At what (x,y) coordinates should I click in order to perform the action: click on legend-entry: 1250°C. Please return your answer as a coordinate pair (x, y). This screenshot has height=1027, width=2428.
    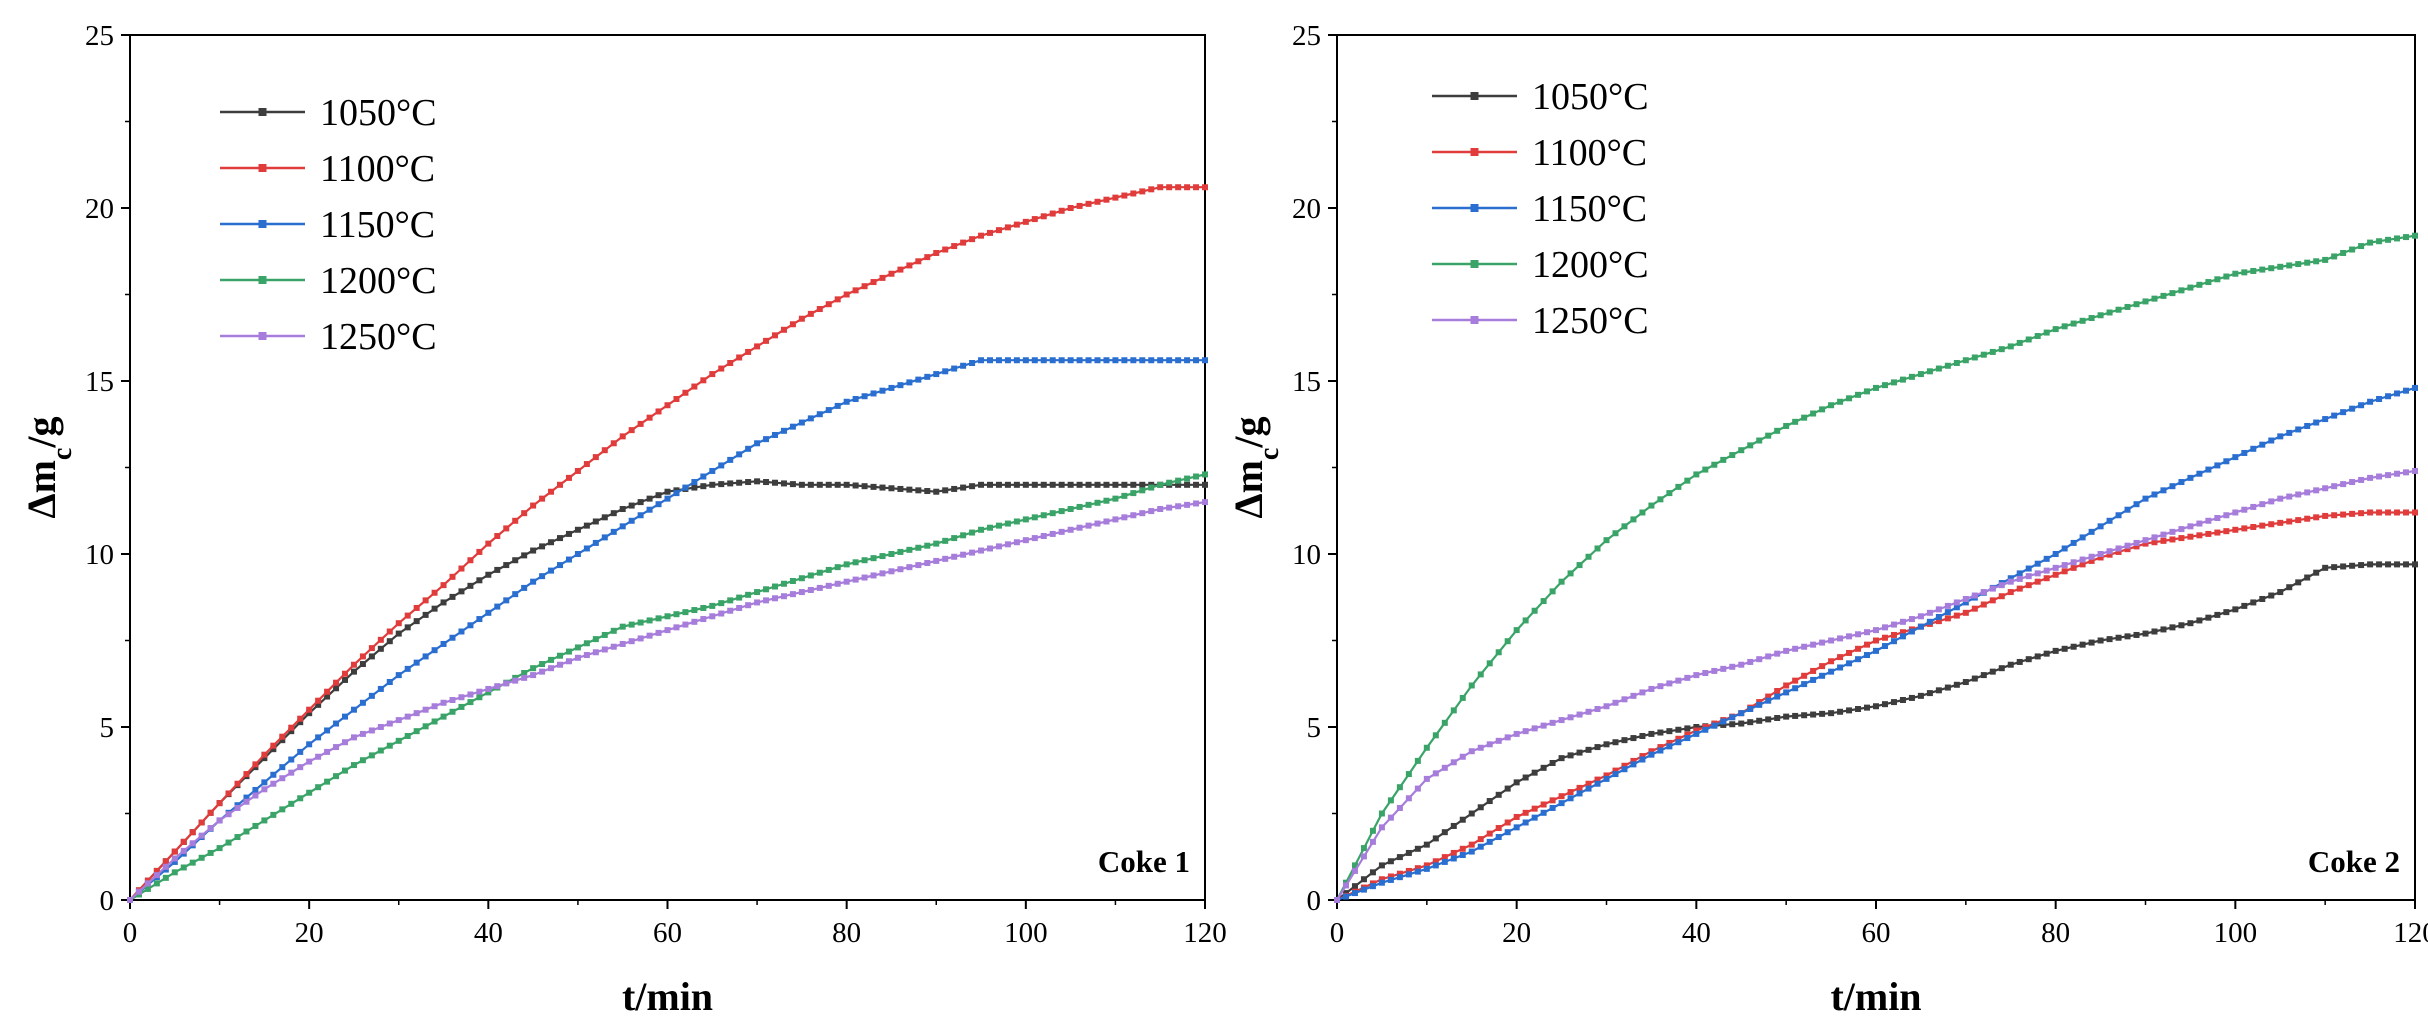
    Looking at the image, I should click on (328, 337).